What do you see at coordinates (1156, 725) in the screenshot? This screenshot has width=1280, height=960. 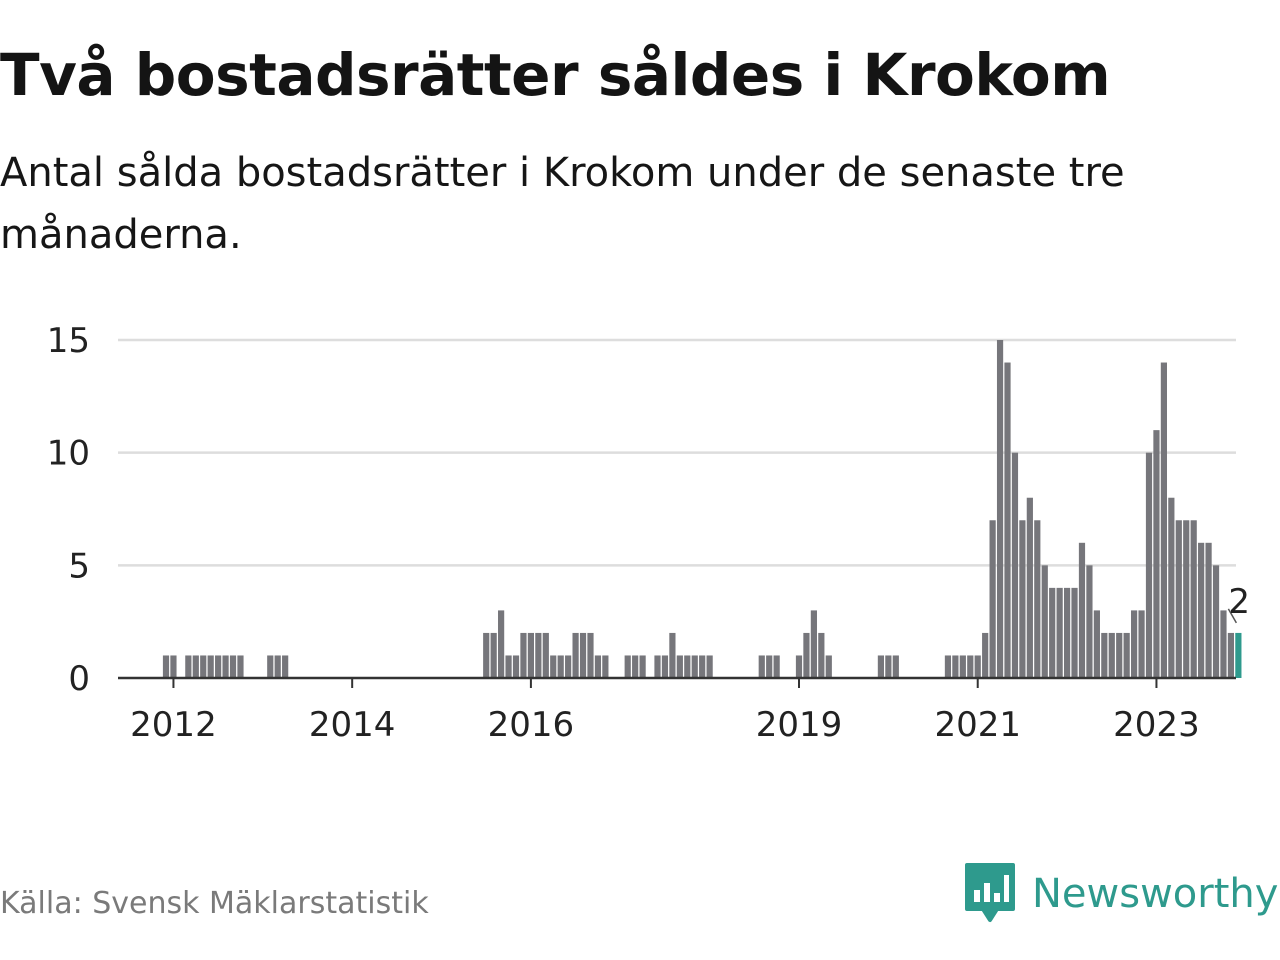 I see `x-tick-label-2023: 2023` at bounding box center [1156, 725].